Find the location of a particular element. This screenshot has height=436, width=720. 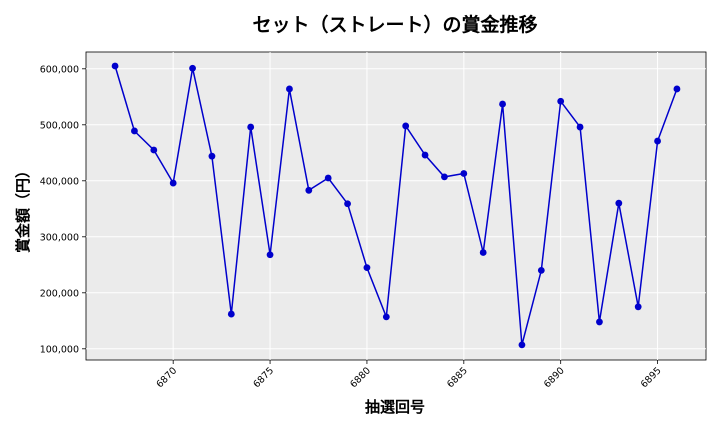

y-axis-label: 賞金額（円） is located at coordinates (23, 208).